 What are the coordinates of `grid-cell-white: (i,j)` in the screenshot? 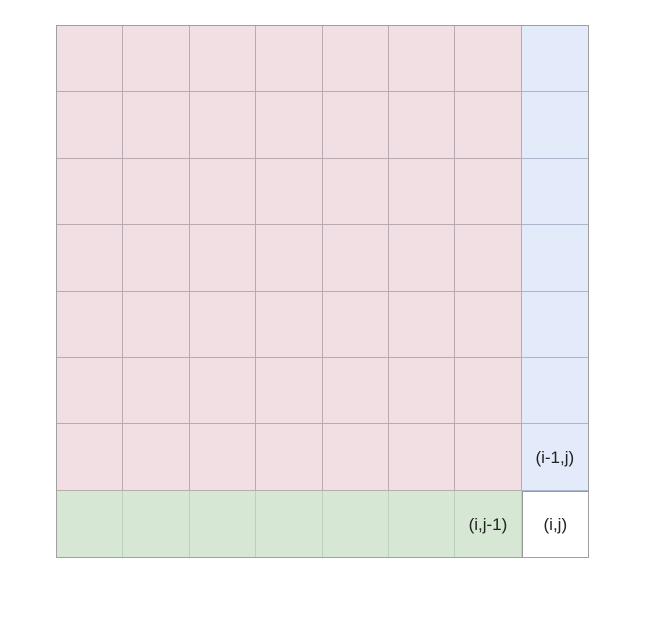 It's located at (554, 523).